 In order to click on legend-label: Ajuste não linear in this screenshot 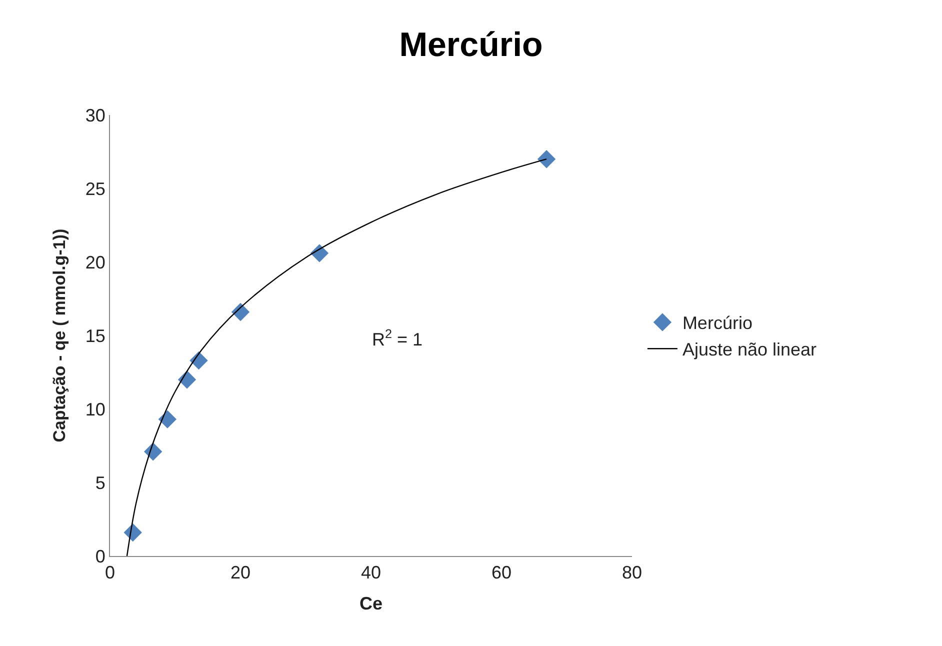, I will do `click(749, 350)`.